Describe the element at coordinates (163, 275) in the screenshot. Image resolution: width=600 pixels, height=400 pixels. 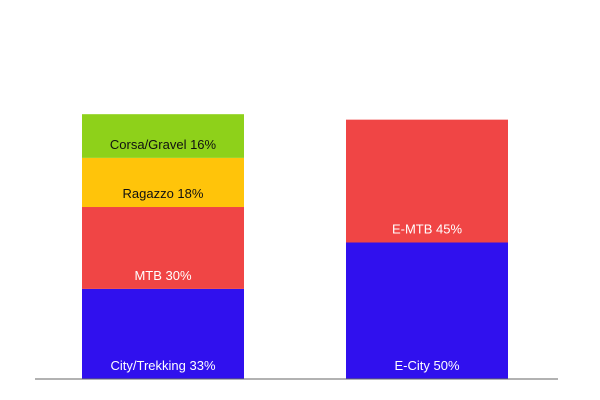
I see `segment-label: MTB 30%` at that location.